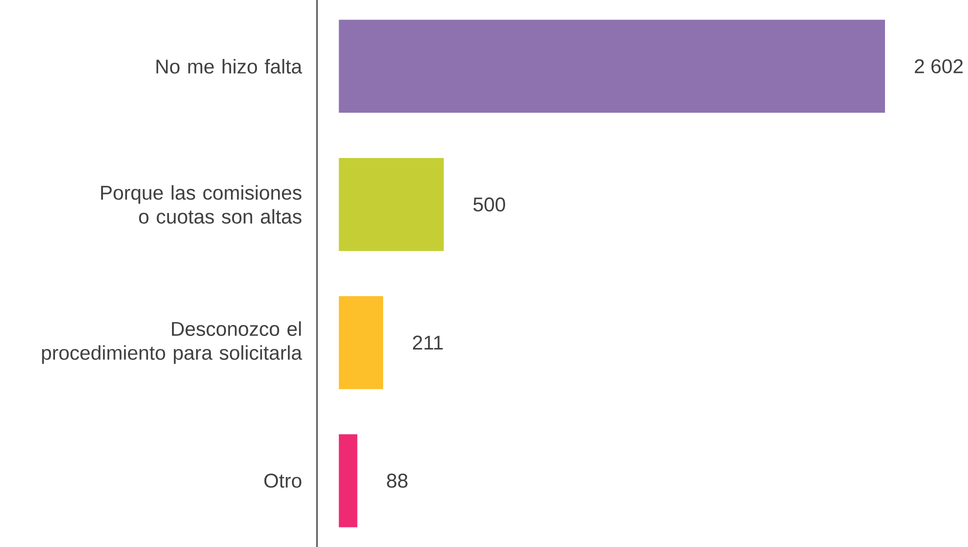 The width and height of the screenshot is (968, 547). What do you see at coordinates (172, 342) in the screenshot?
I see `y-tick-label: Desconozco el procedimiento para solicitarla` at bounding box center [172, 342].